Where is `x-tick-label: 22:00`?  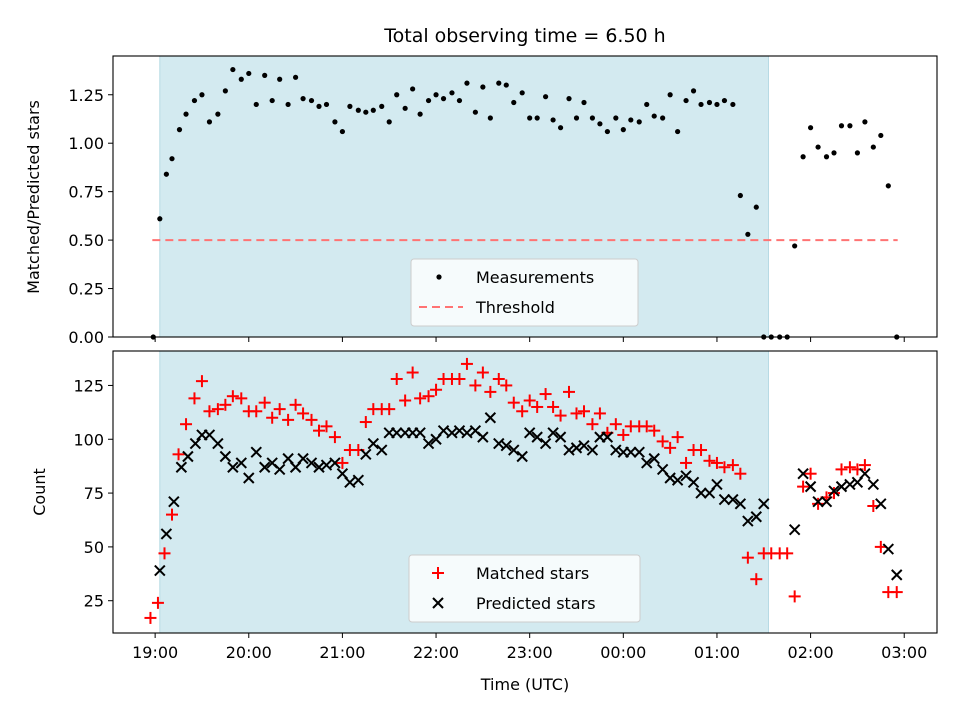
x-tick-label: 22:00 is located at coordinates (436, 652).